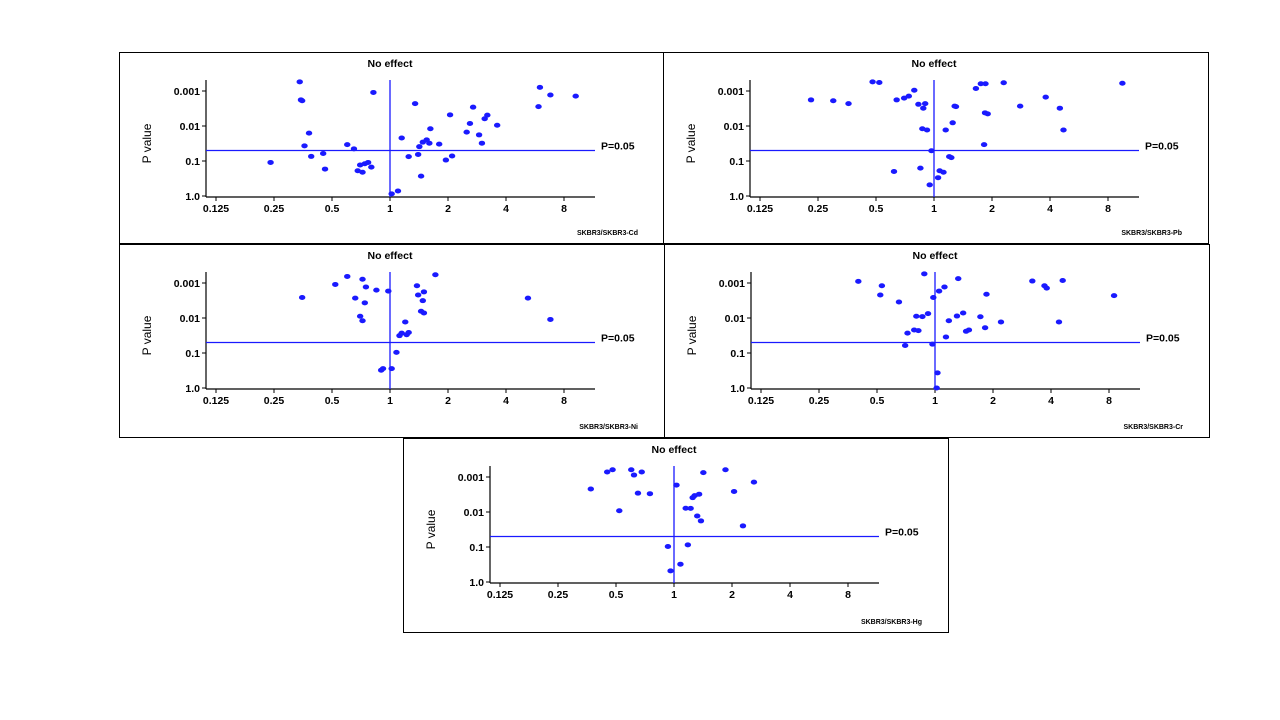  Describe the element at coordinates (332, 209) in the screenshot. I see `x-tick-label: 0.5` at that location.